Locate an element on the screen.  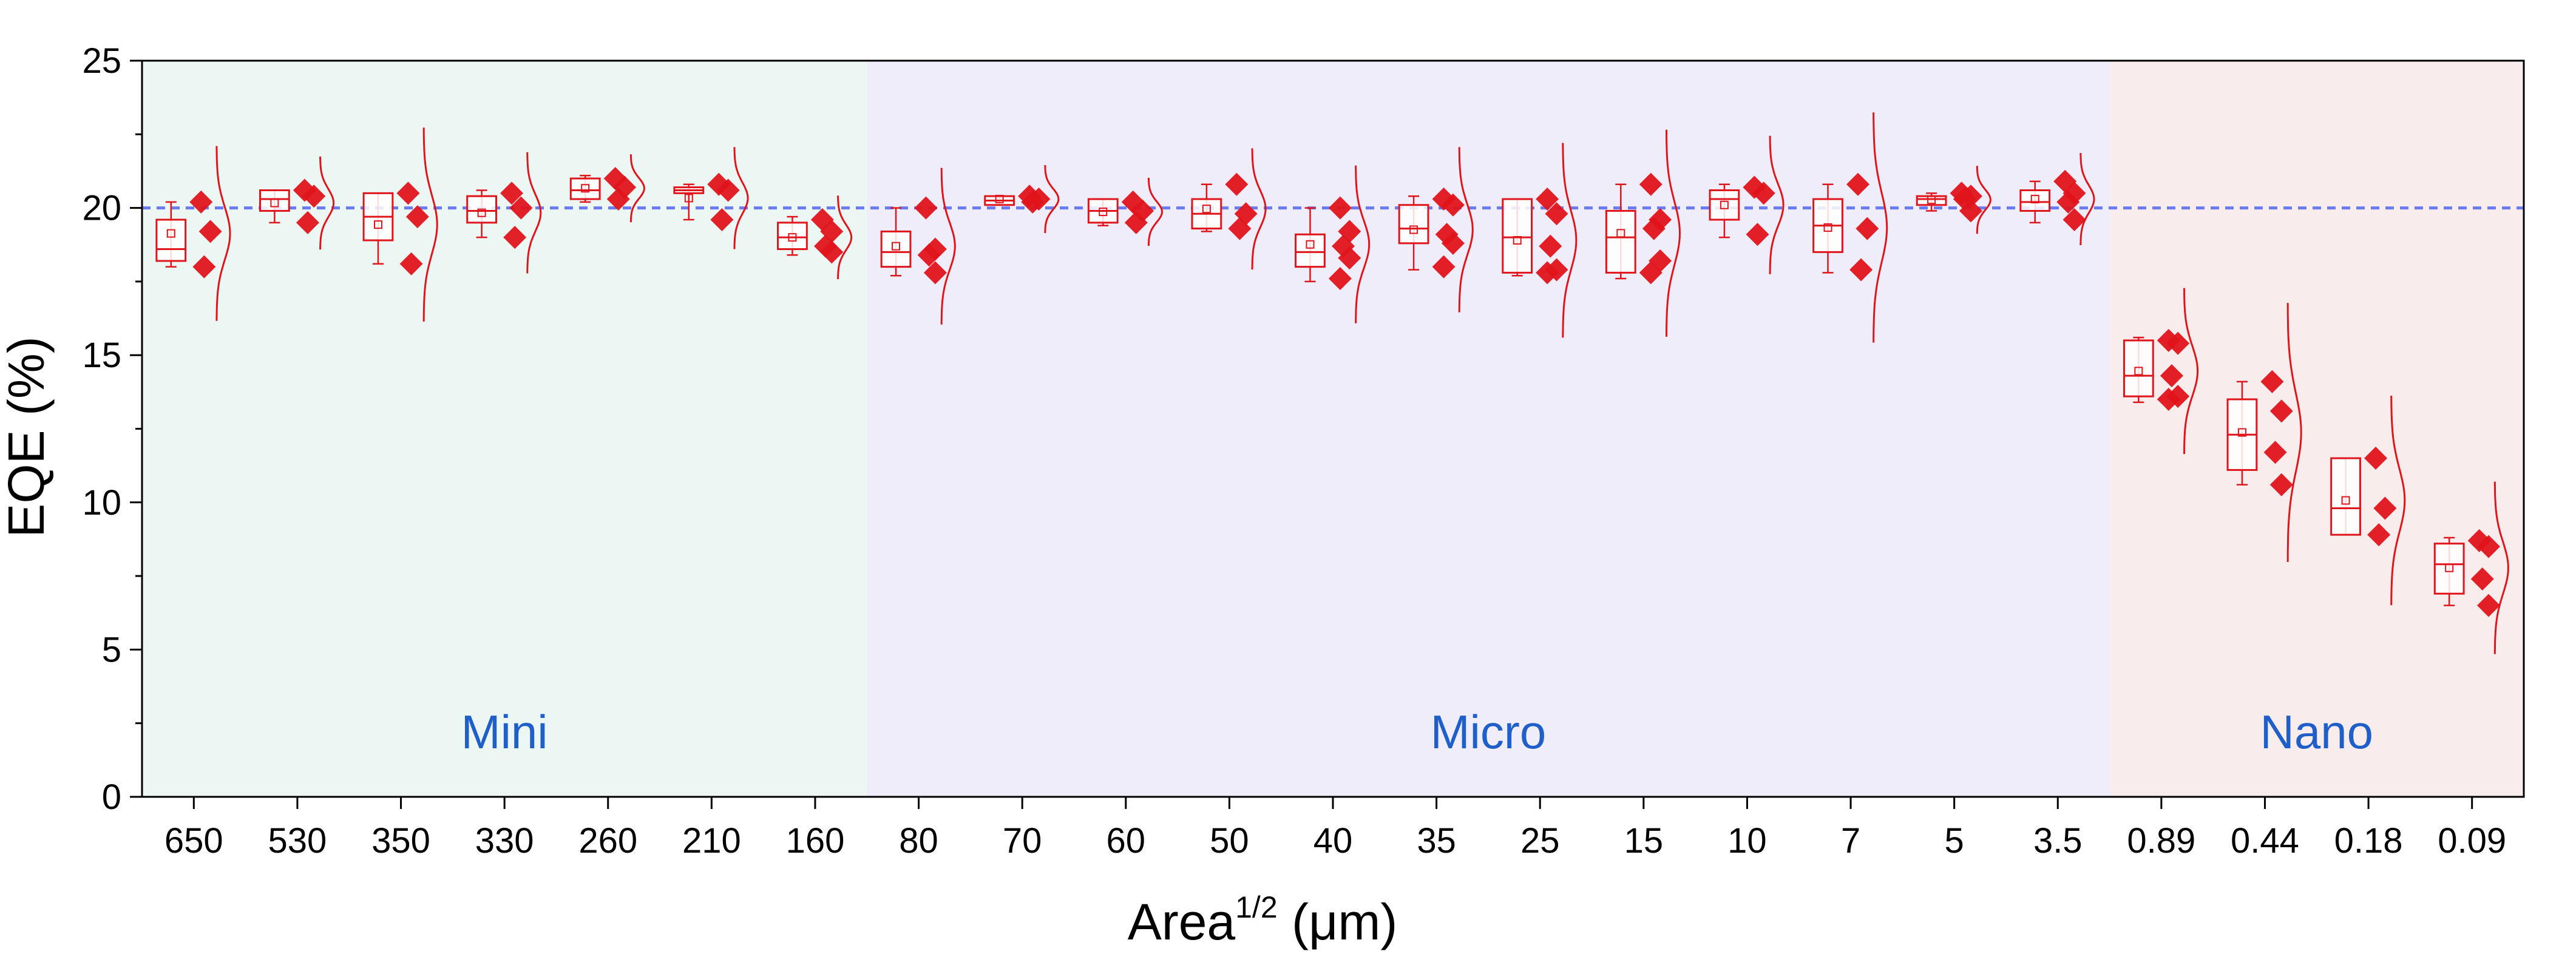
x-tick-label: 260 is located at coordinates (607, 841).